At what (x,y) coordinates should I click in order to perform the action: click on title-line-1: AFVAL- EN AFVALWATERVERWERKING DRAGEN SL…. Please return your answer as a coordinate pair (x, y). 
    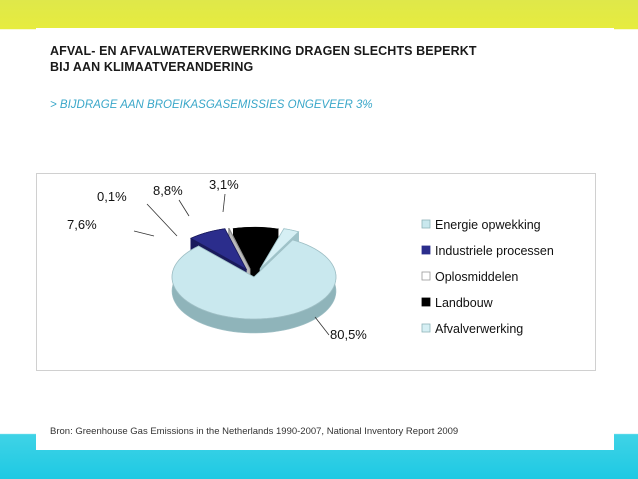
    Looking at the image, I should click on (263, 51).